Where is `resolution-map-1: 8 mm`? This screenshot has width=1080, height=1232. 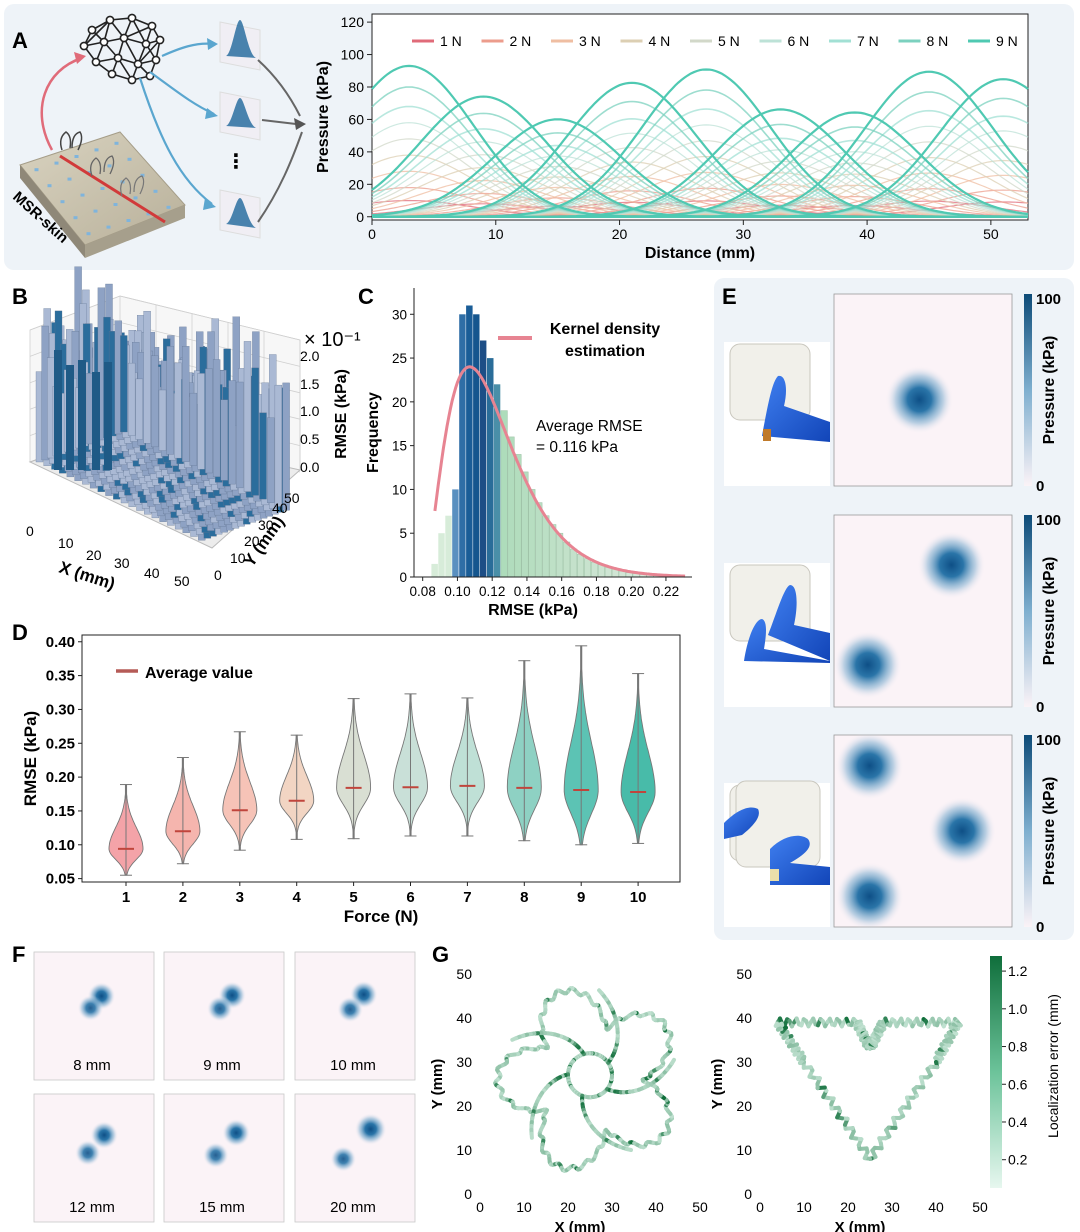
resolution-map-1: 8 mm is located at coordinates (94, 1016).